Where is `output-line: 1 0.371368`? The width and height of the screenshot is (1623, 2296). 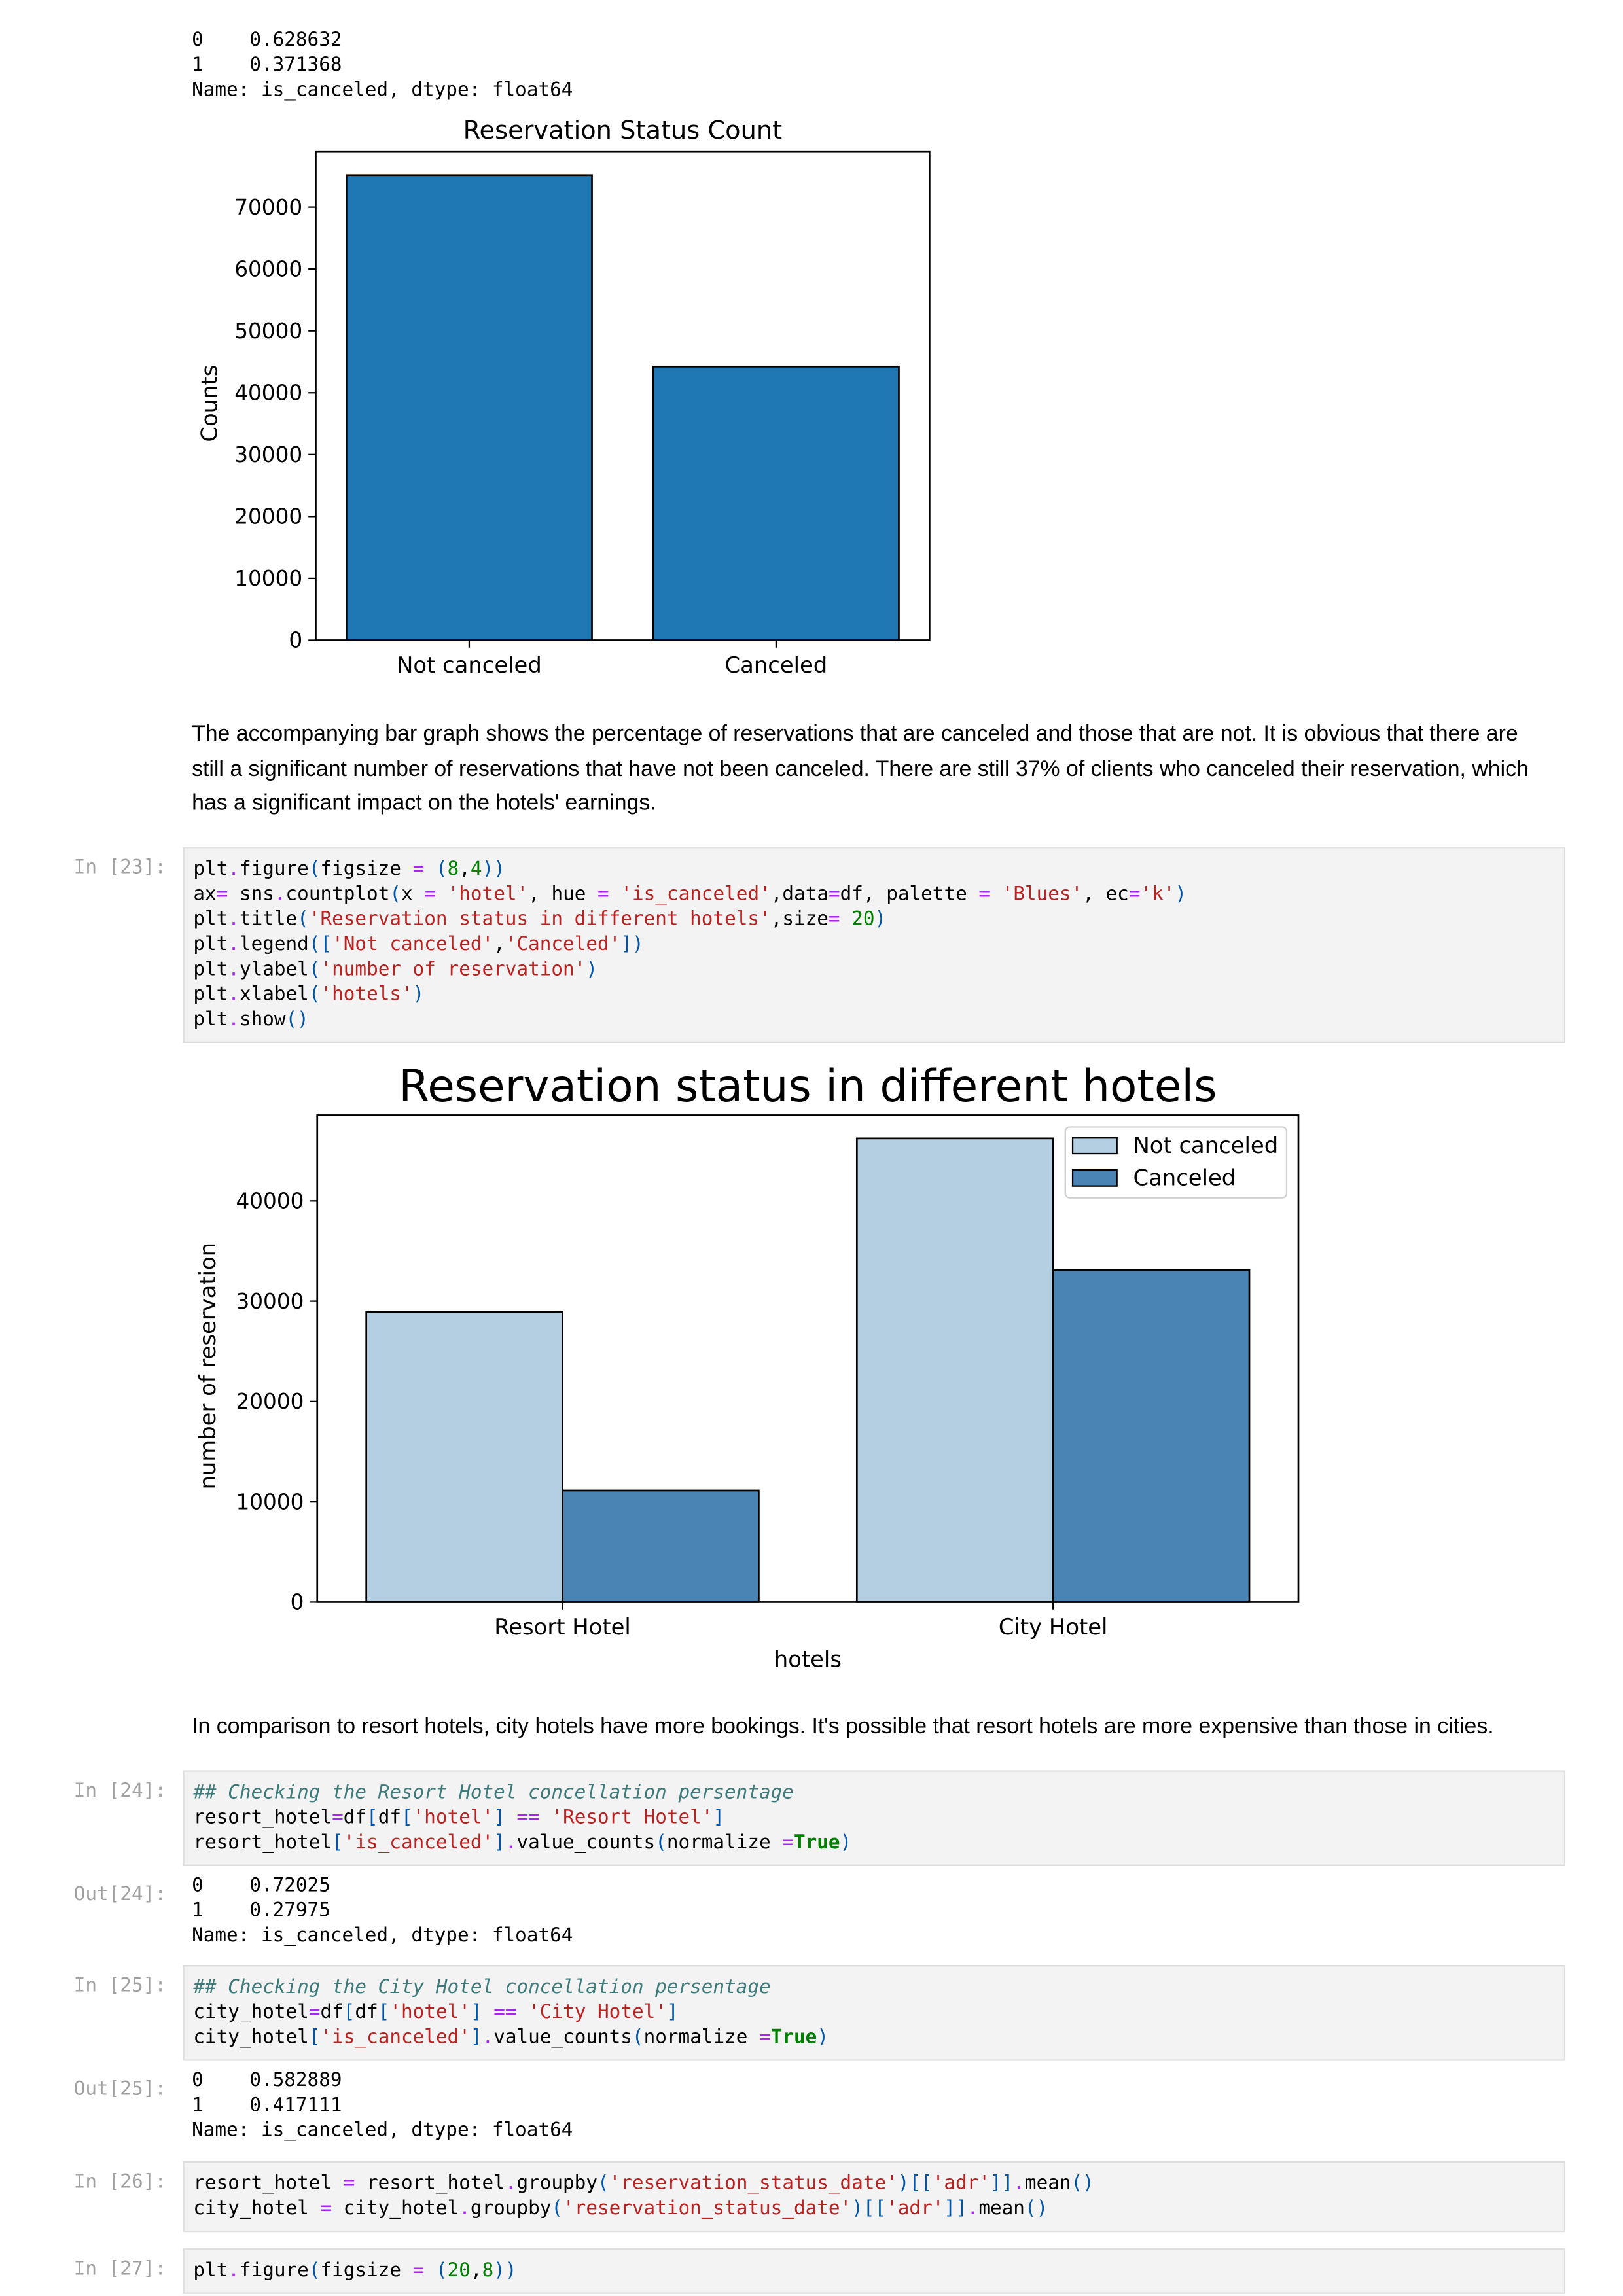 output-line: 1 0.371368 is located at coordinates (267, 65).